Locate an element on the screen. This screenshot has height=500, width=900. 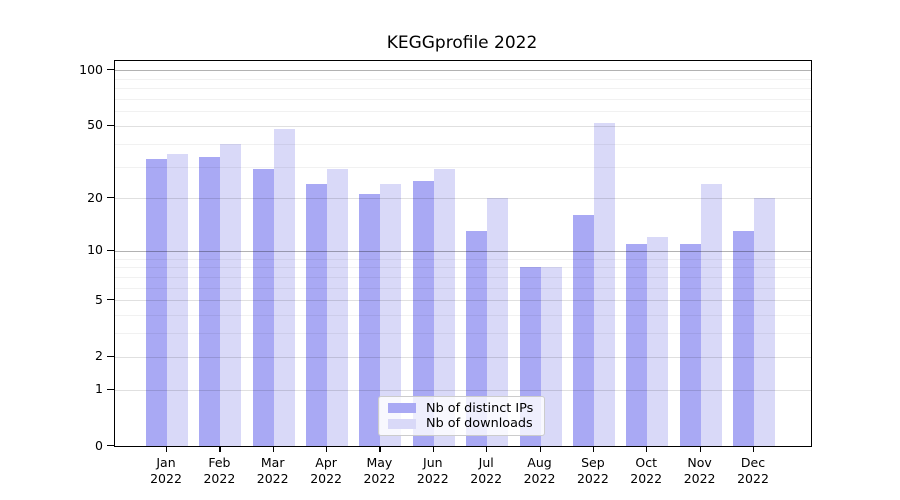
bar-distinct-ips-apr is located at coordinates (317, 315).